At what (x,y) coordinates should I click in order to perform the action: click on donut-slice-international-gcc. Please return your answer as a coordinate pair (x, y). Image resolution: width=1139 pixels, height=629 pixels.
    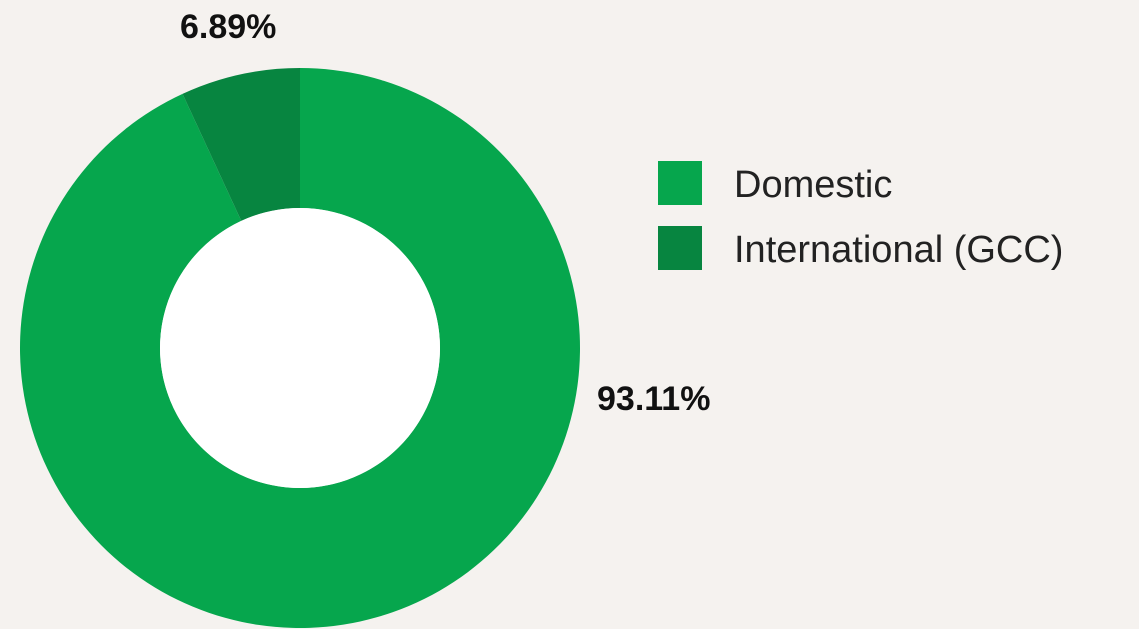
    Looking at the image, I should click on (241, 144).